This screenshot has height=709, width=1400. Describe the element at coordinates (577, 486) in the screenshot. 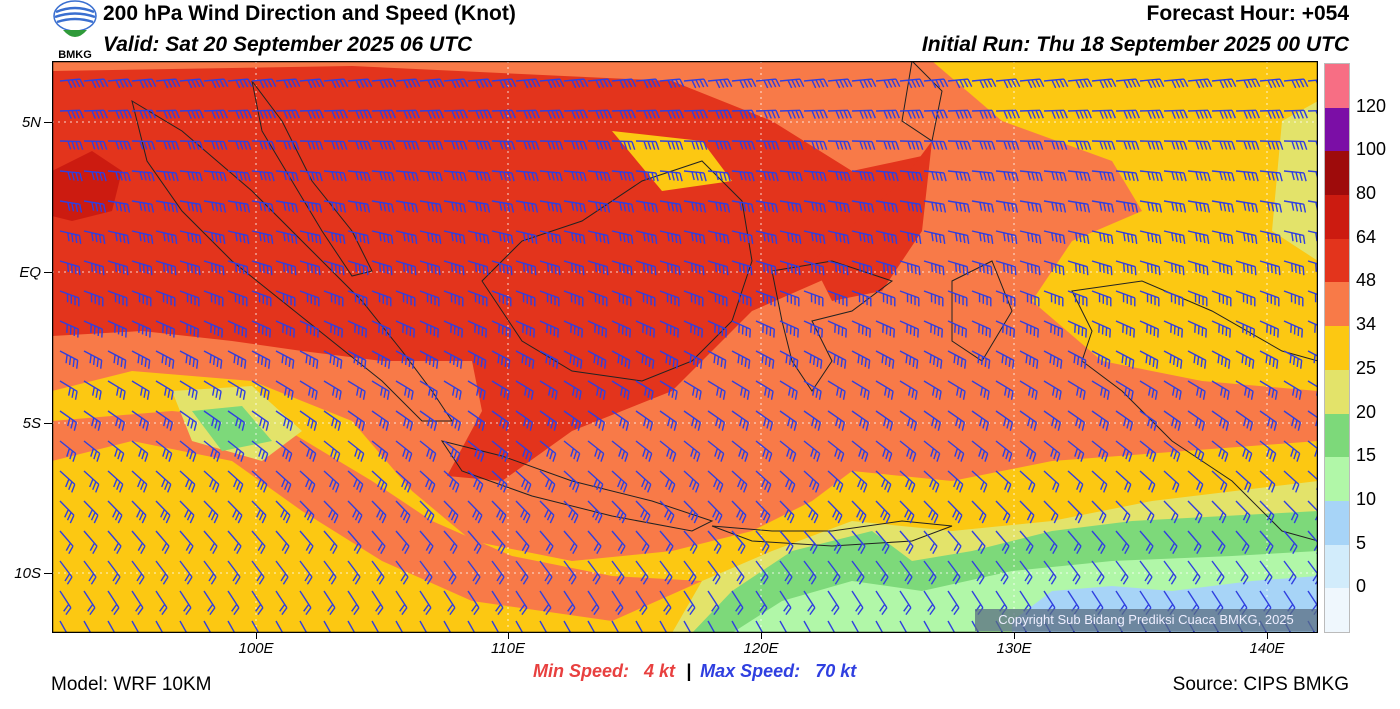

I see `java-coast` at that location.